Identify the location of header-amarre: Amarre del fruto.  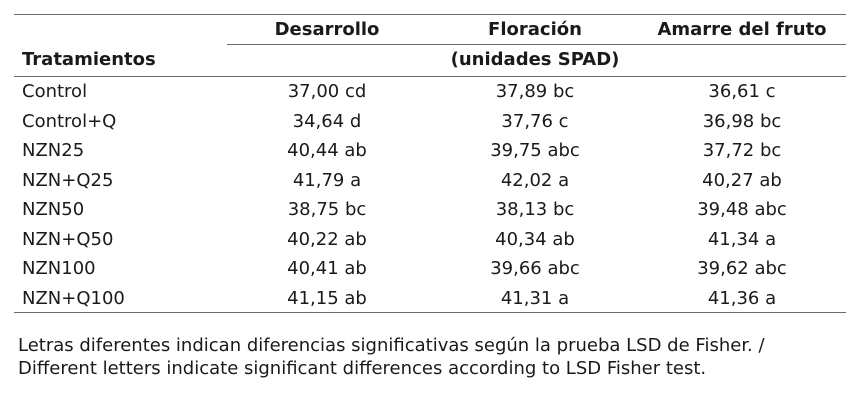
(742, 29).